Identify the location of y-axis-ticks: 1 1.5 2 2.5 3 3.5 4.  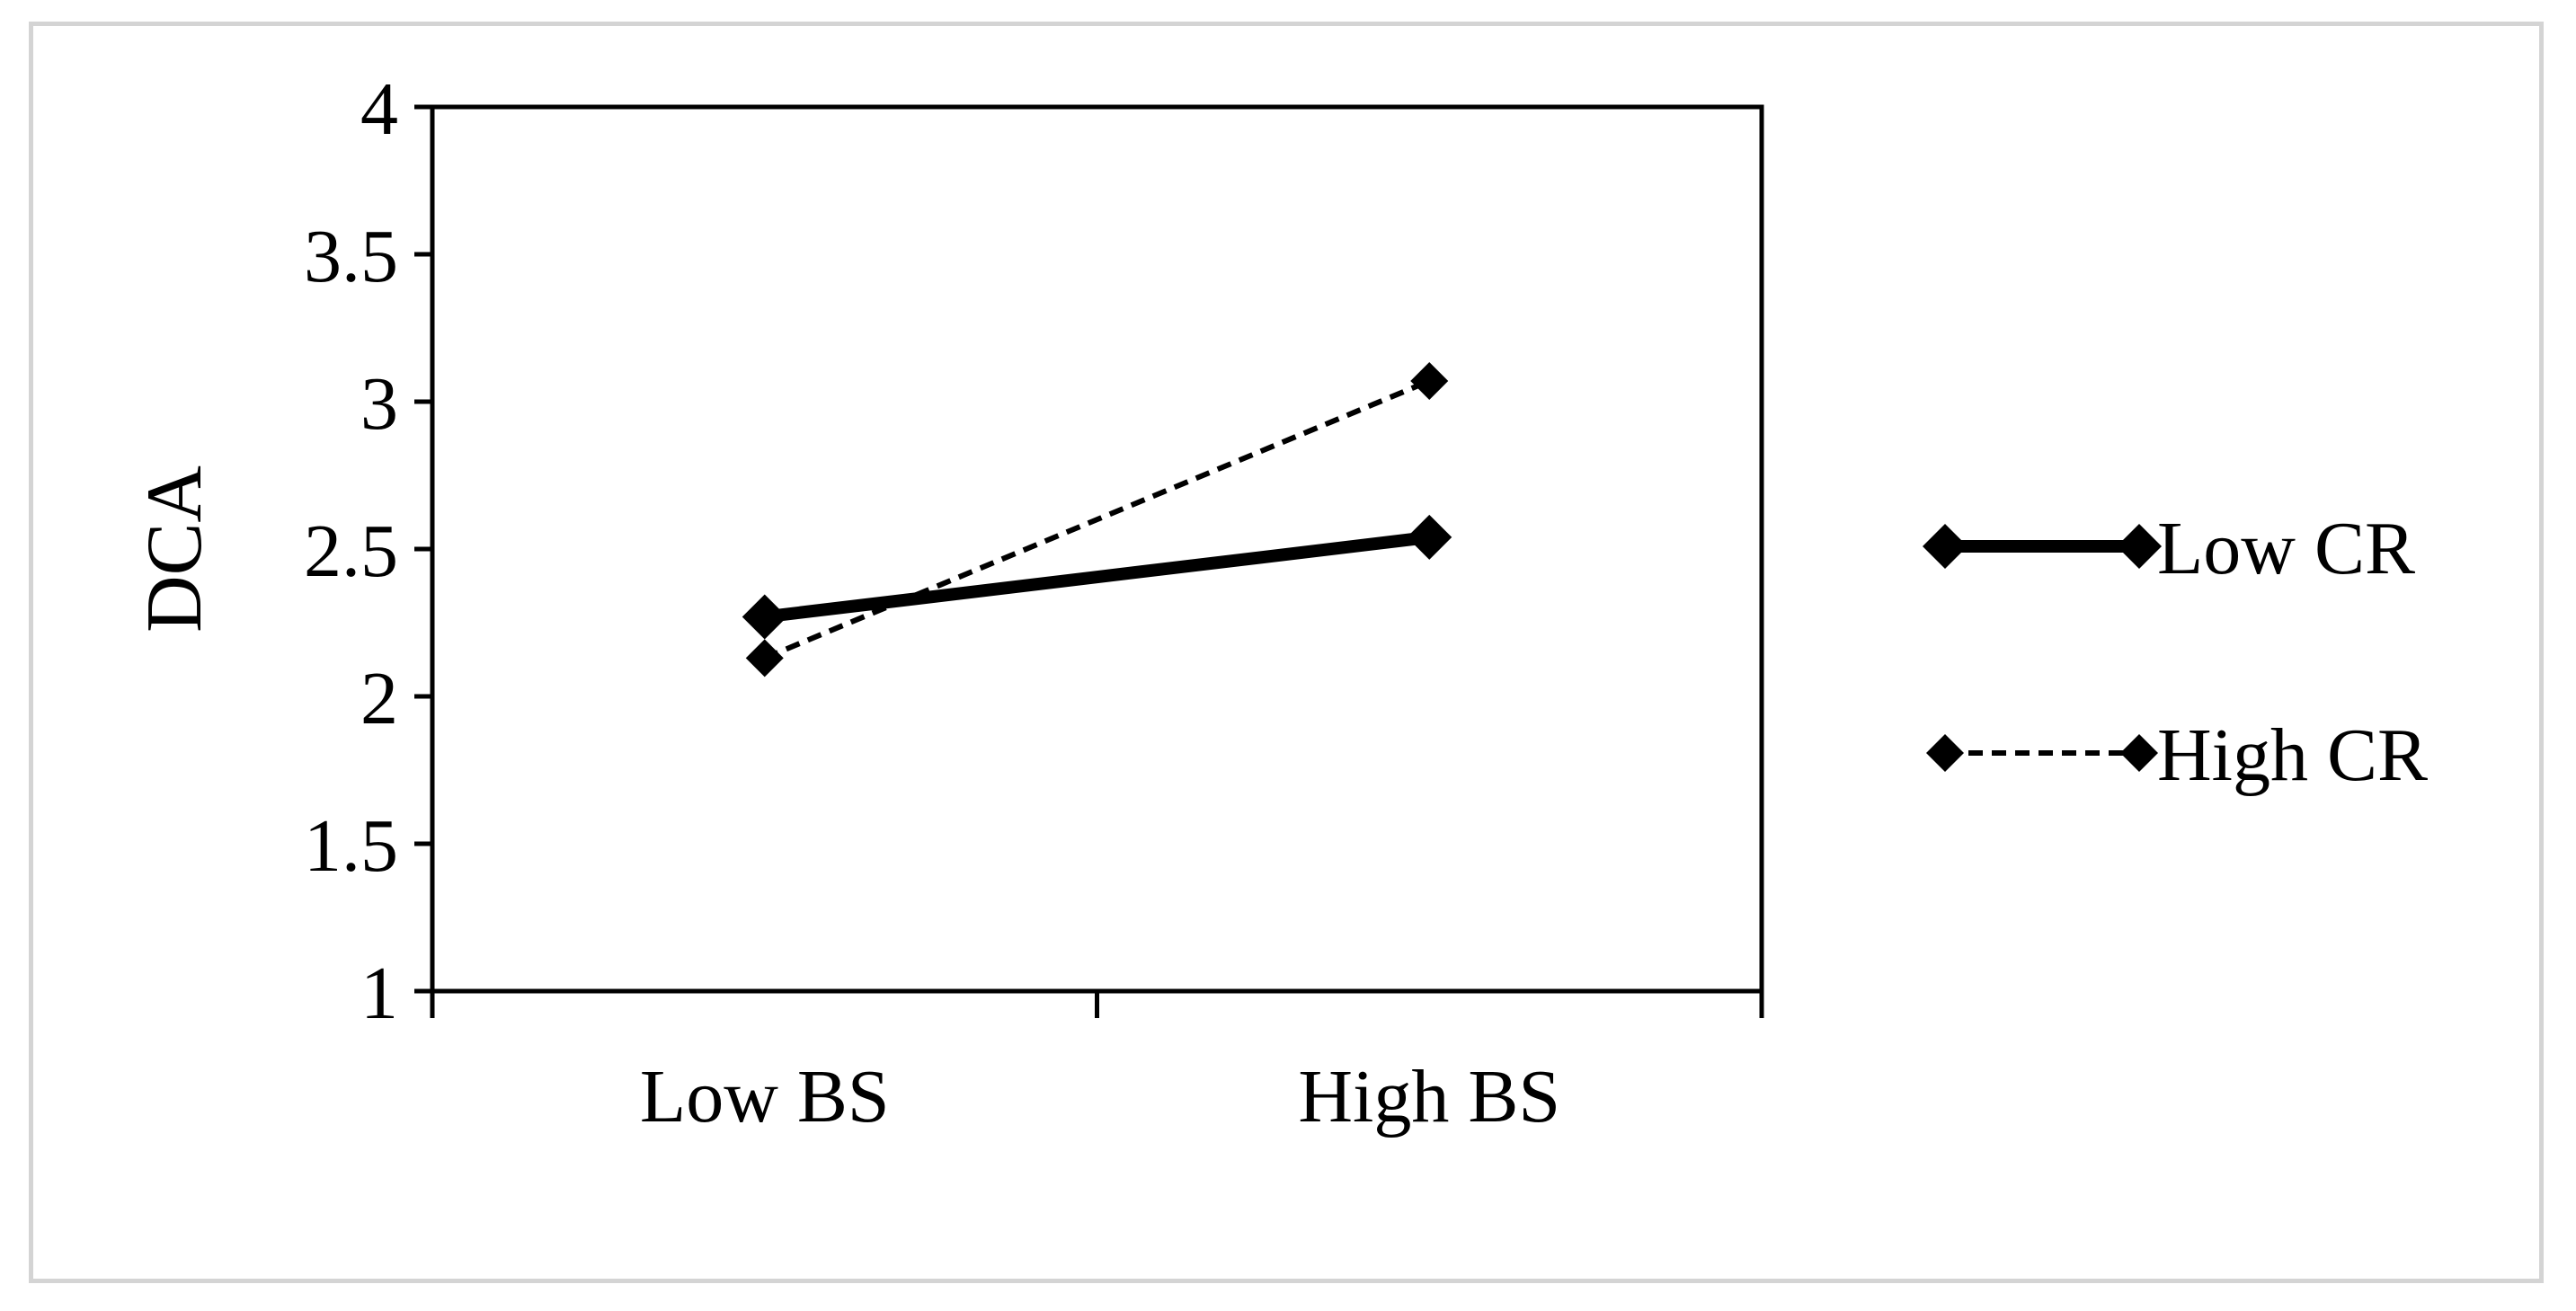
(368, 551).